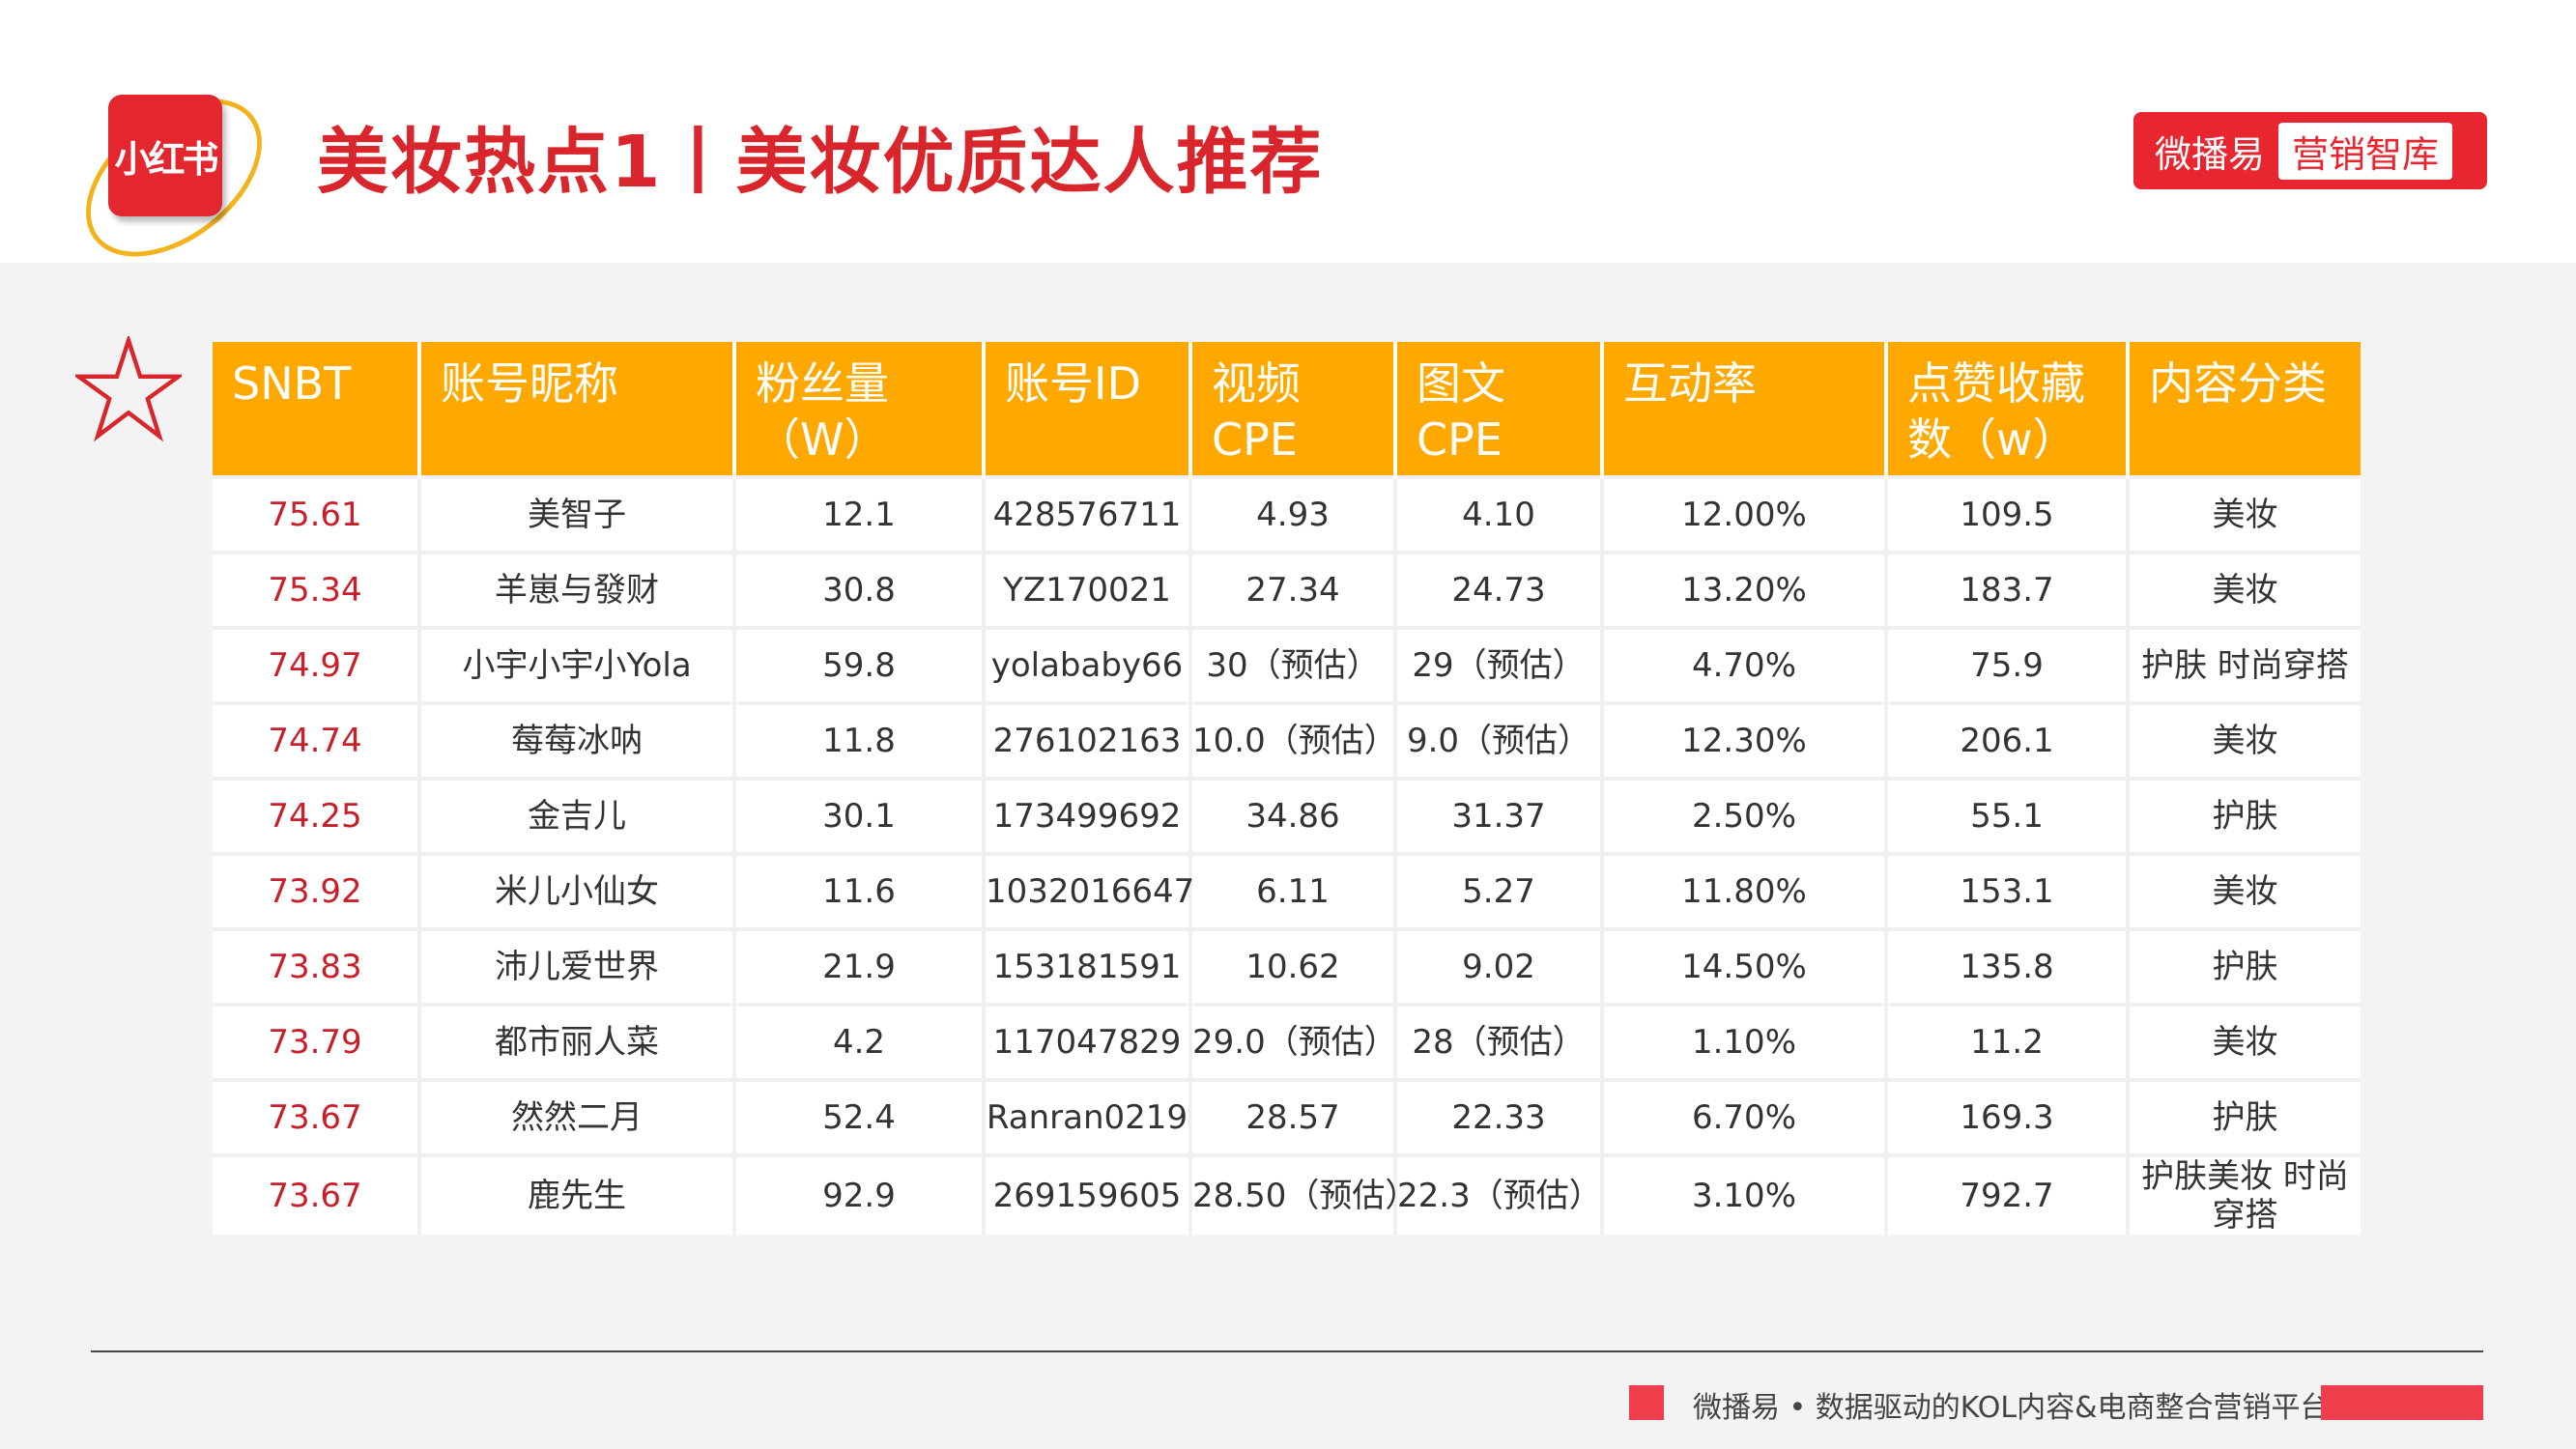  Describe the element at coordinates (2008, 589) in the screenshot. I see `table-cell: 183.7` at that location.